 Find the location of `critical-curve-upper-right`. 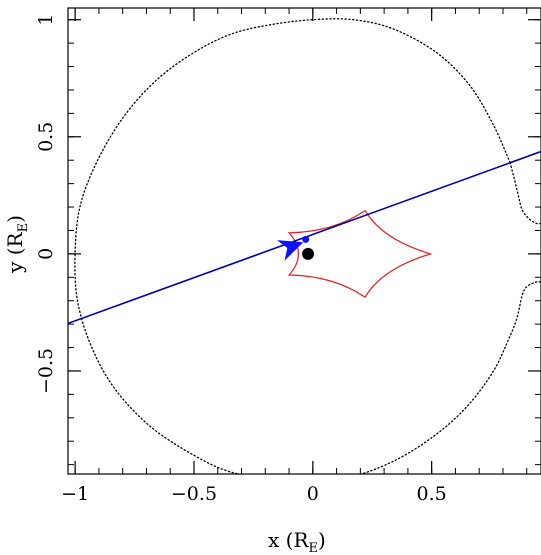

critical-curve-upper-right is located at coordinates (525, 193).